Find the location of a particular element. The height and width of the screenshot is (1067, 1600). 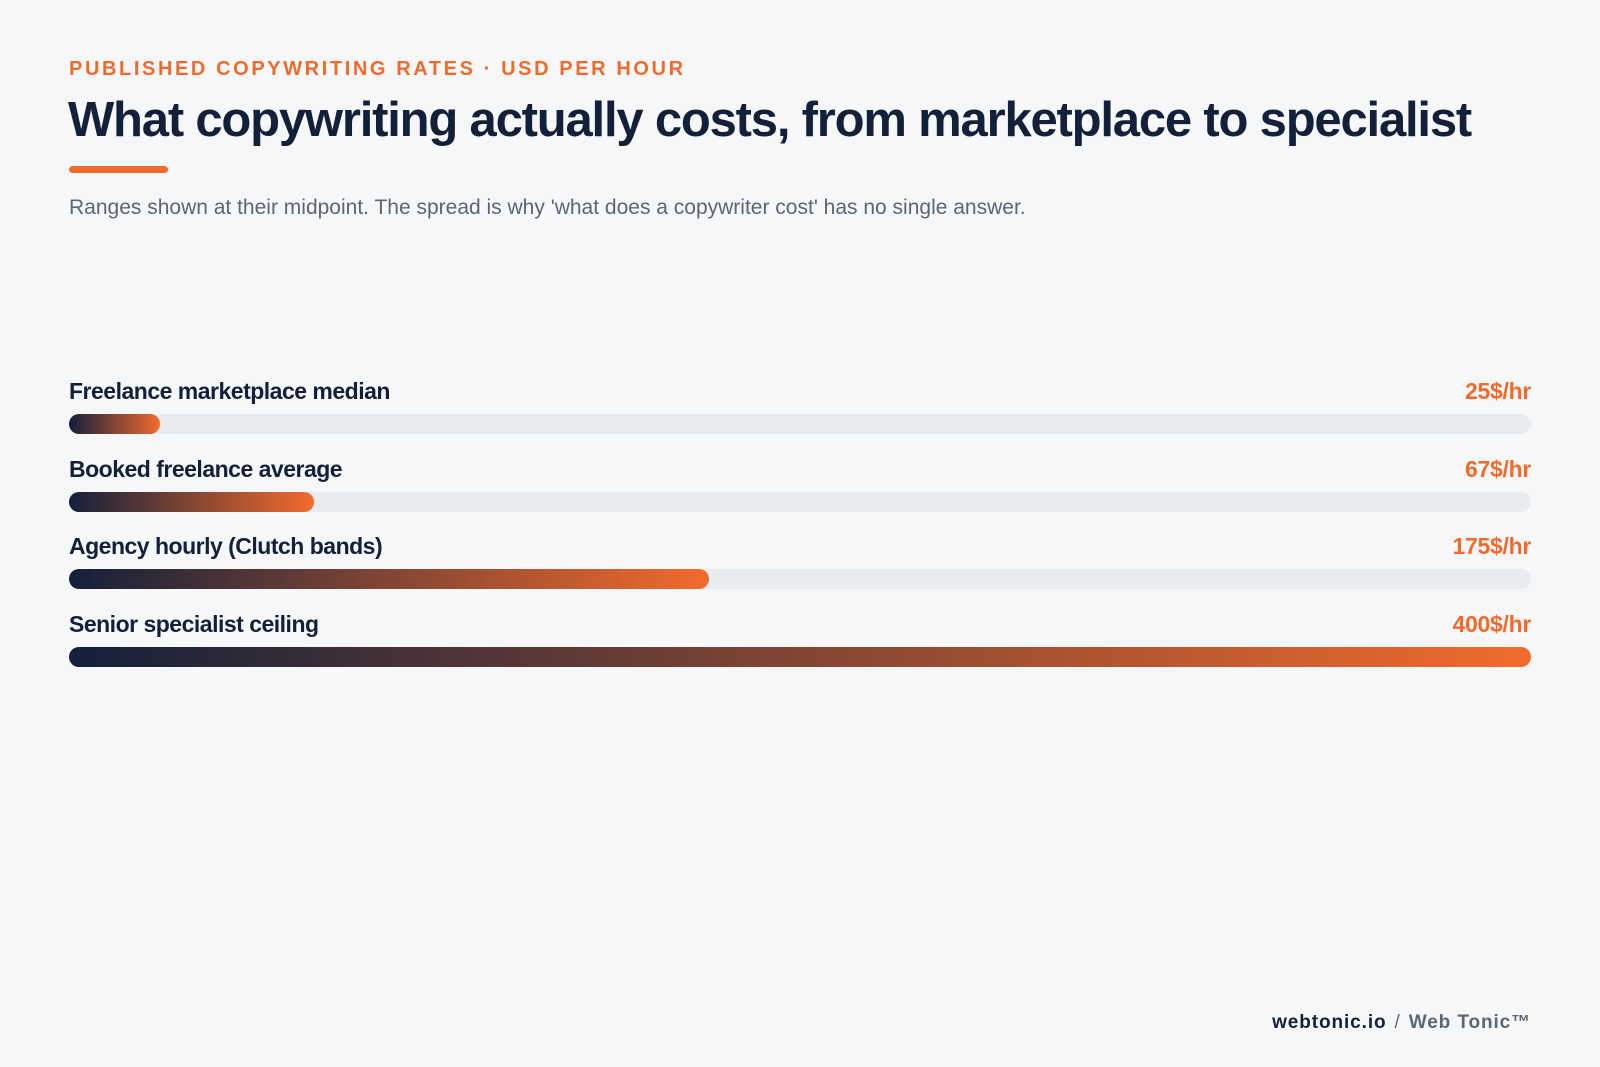

footer-brand: Web Tonic™ is located at coordinates (1469, 1022).